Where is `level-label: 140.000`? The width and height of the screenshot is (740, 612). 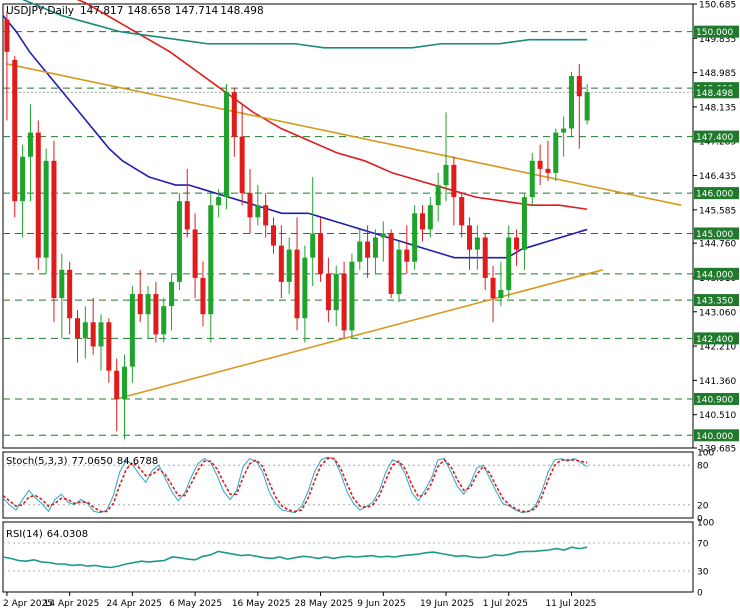
level-label: 140.000 is located at coordinates (714, 437).